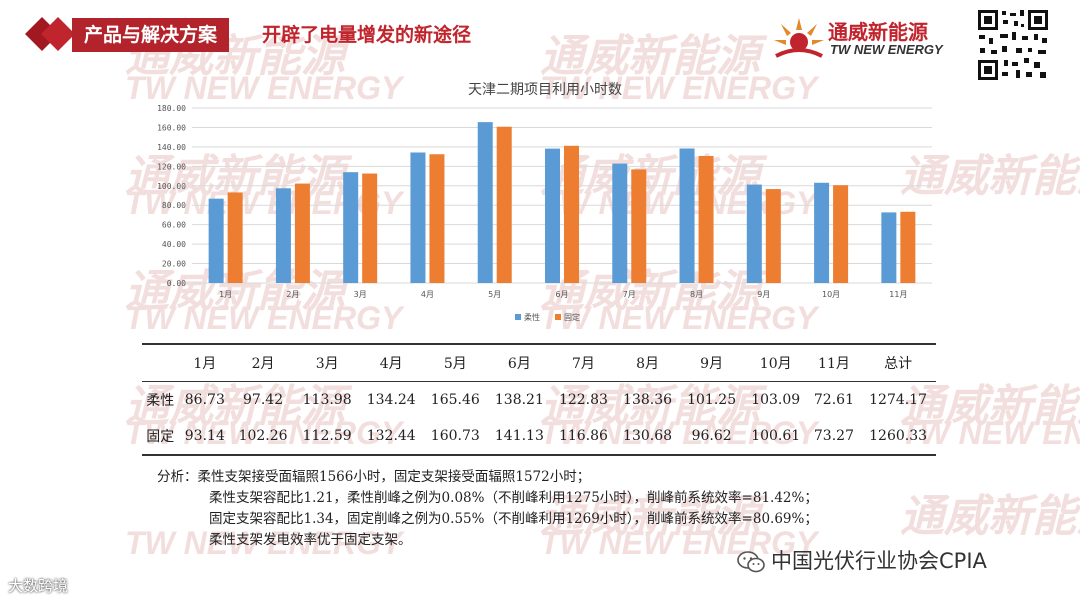 This screenshot has height=607, width=1080. Describe the element at coordinates (558, 317) in the screenshot. I see `legend-swatch` at that location.